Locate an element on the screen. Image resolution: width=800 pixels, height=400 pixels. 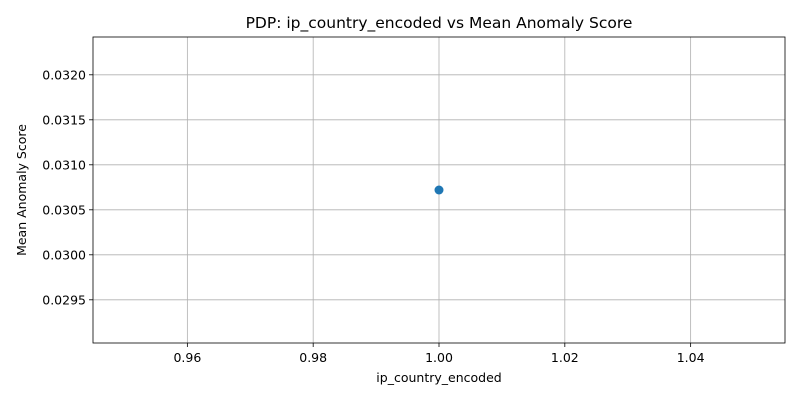
y-tick-label: 0.0315 is located at coordinates (64, 119).